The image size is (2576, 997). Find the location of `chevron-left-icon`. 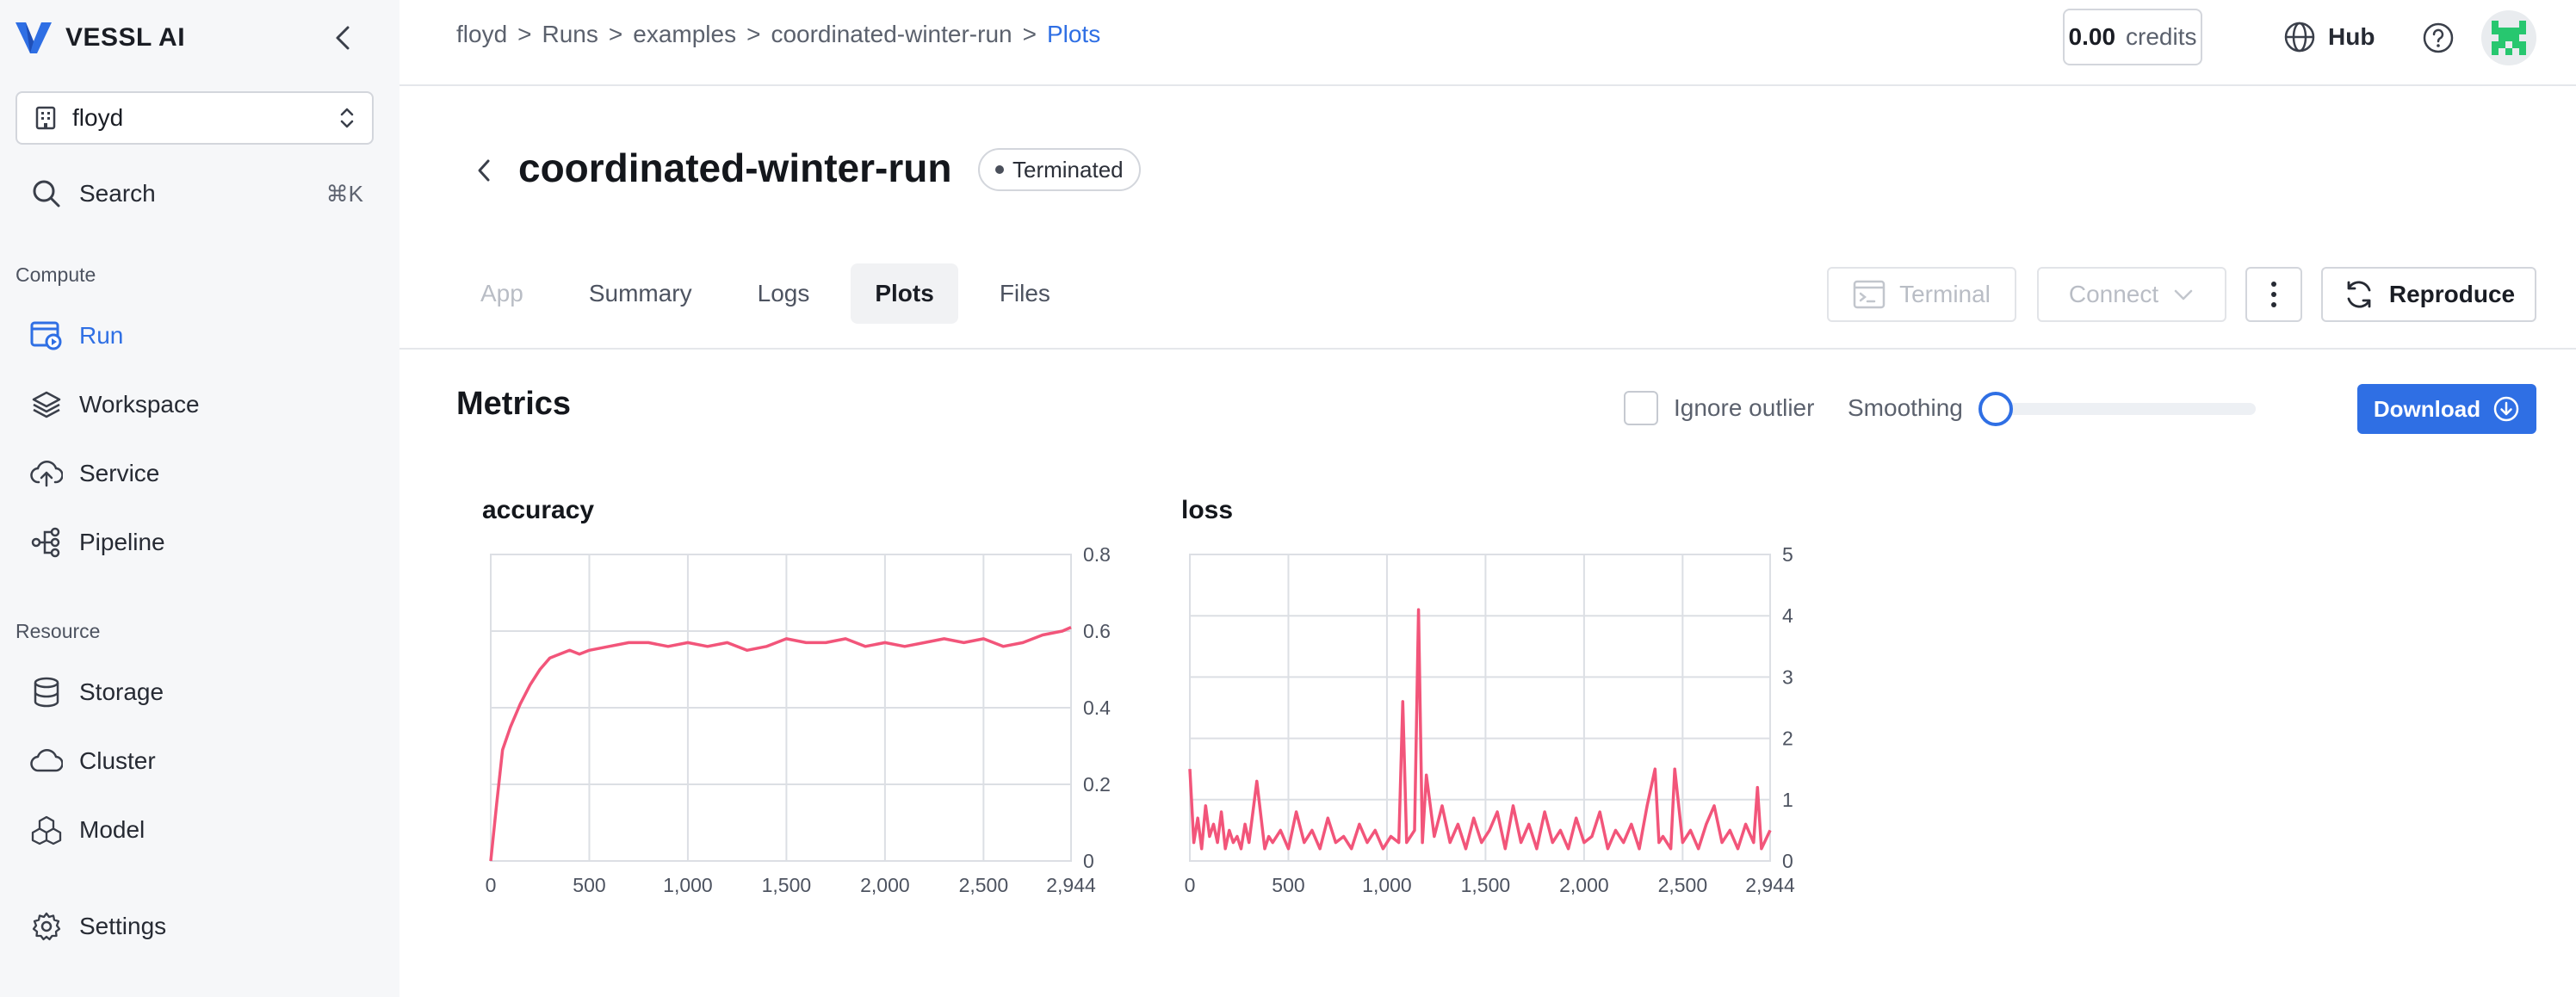

chevron-left-icon is located at coordinates (343, 38).